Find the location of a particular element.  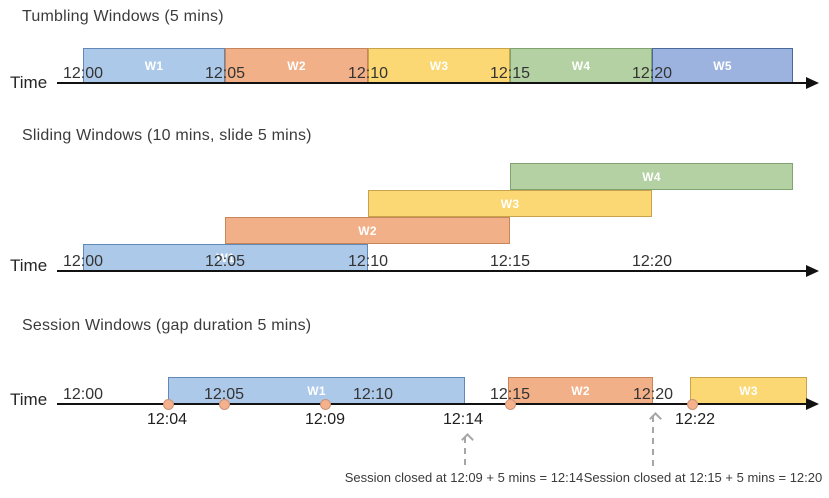

tumbling-section-title: Tumbling Windows (5 mins) is located at coordinates (123, 16).